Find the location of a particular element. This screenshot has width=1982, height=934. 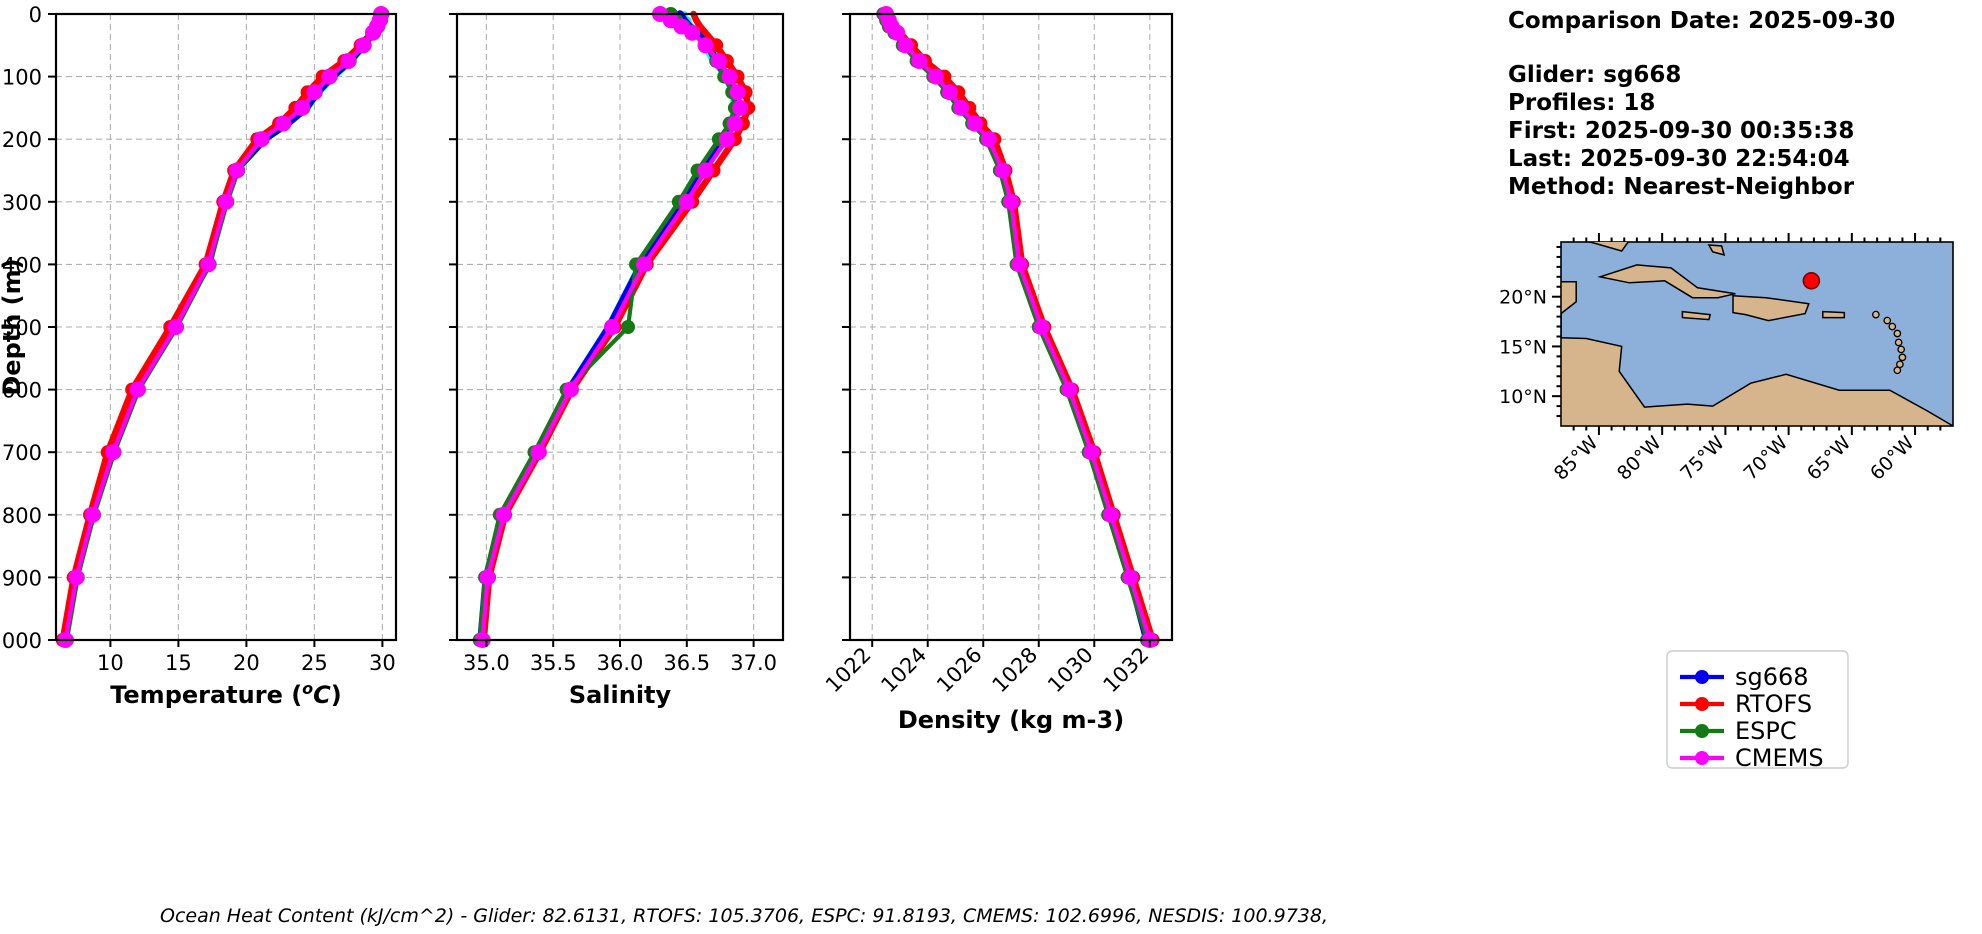

map-land-cuba is located at coordinates (1666, 281).